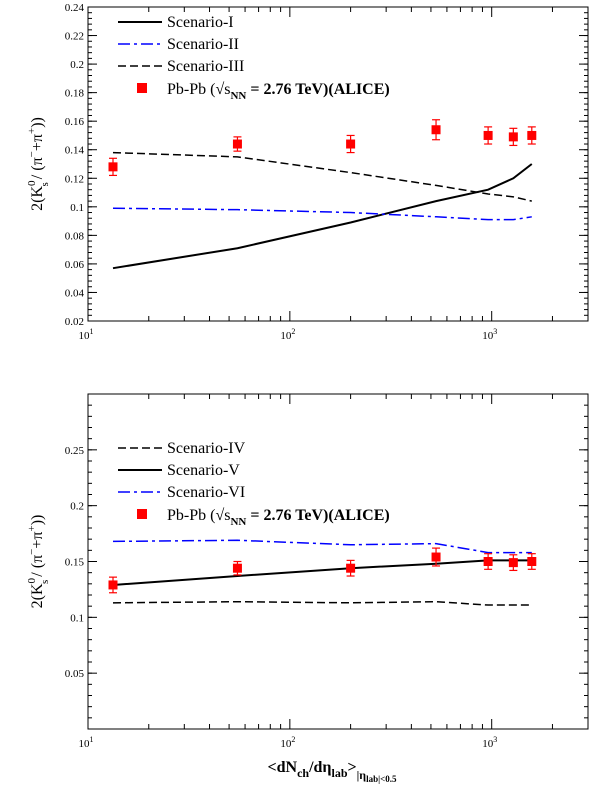  I want to click on legend-label: Scenario-I, so click(200, 22).